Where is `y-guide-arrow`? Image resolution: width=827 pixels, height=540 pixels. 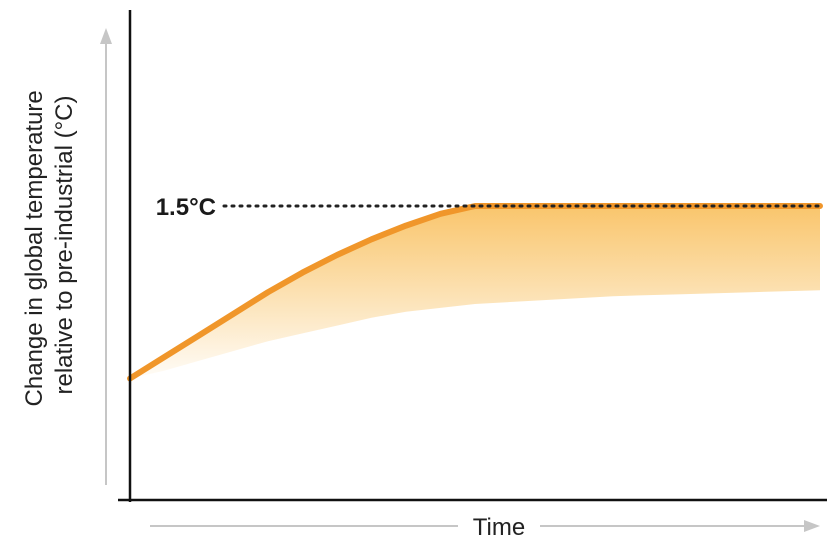 y-guide-arrow is located at coordinates (106, 256).